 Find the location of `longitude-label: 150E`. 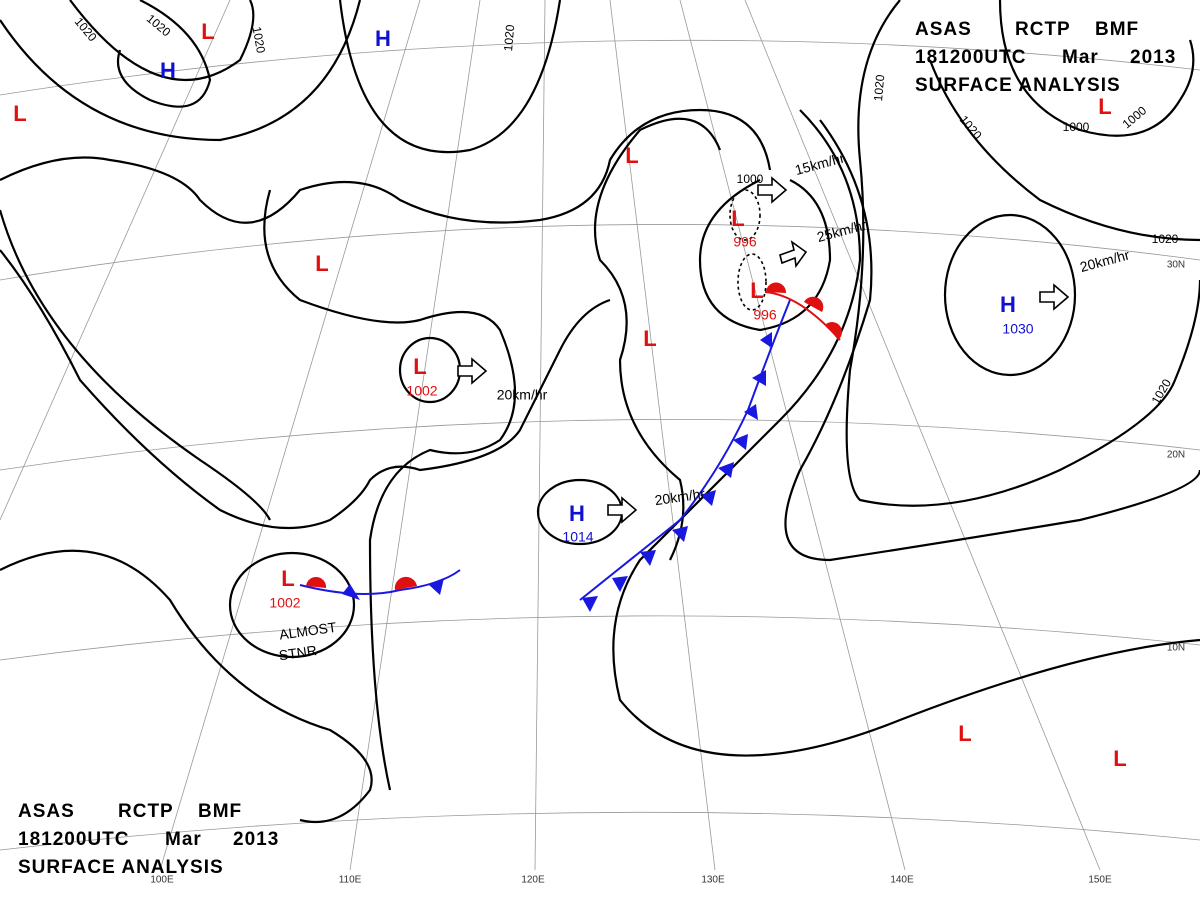

longitude-label: 150E is located at coordinates (1100, 880).